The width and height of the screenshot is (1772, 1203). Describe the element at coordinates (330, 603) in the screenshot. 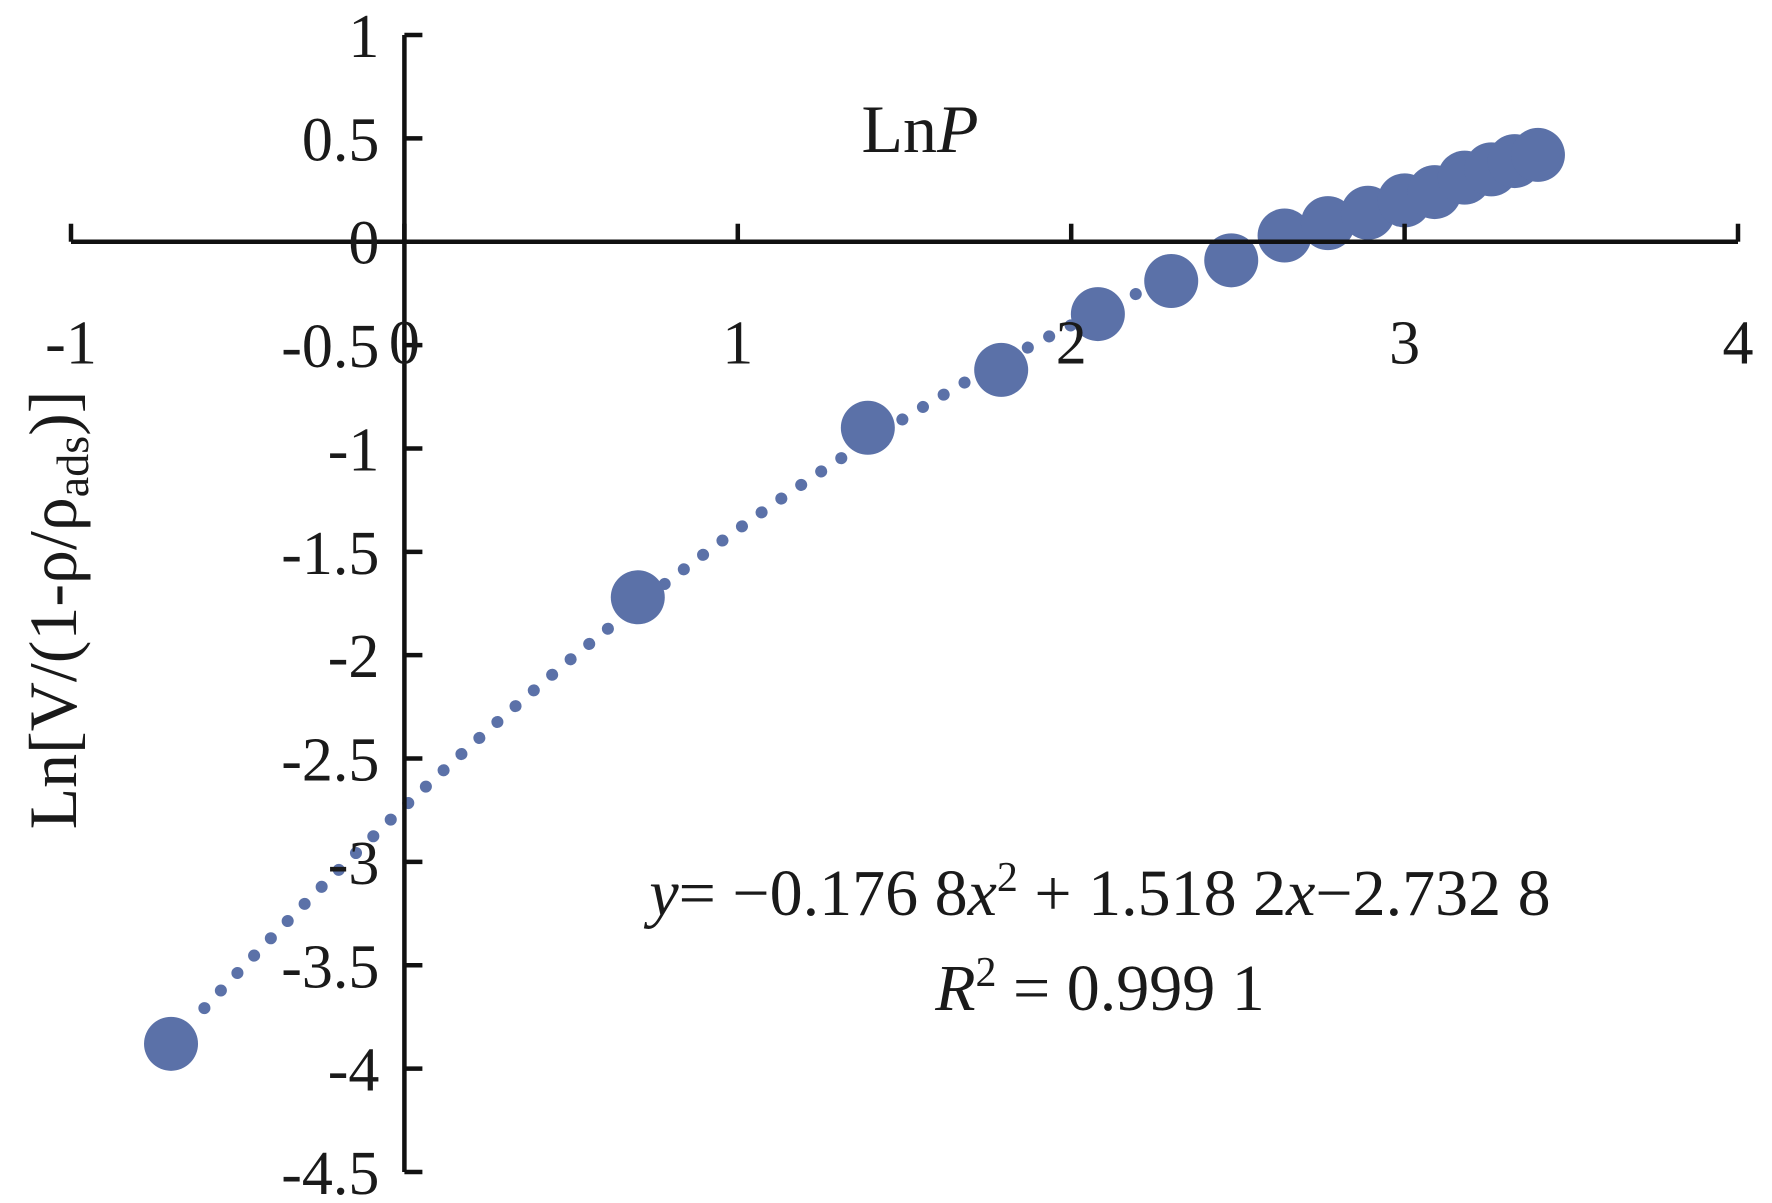

I see `y-tick-labels: 1 0.5 0 -0.5 -1 -1.5 -2 -2.5 -3 -3.5 -4 -4.5` at that location.